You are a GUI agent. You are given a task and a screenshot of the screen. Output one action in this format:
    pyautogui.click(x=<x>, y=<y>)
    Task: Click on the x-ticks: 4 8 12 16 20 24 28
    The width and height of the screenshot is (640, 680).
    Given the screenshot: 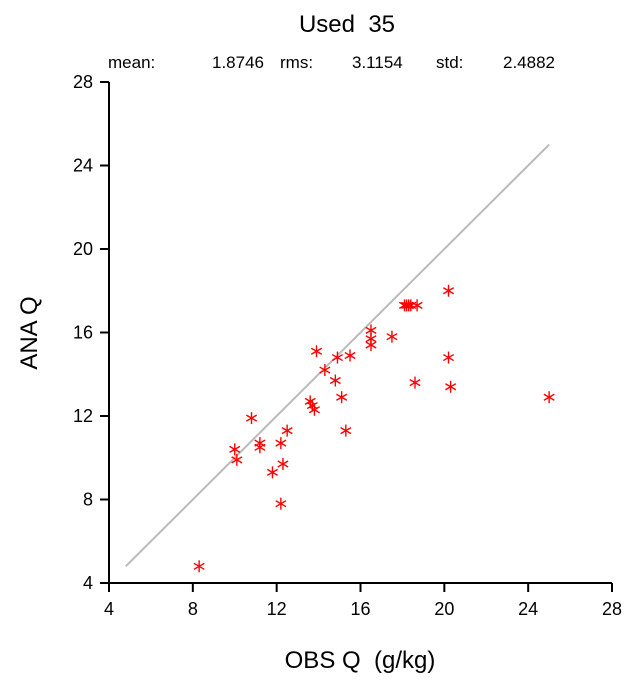 What is the action you would take?
    pyautogui.click(x=363, y=601)
    